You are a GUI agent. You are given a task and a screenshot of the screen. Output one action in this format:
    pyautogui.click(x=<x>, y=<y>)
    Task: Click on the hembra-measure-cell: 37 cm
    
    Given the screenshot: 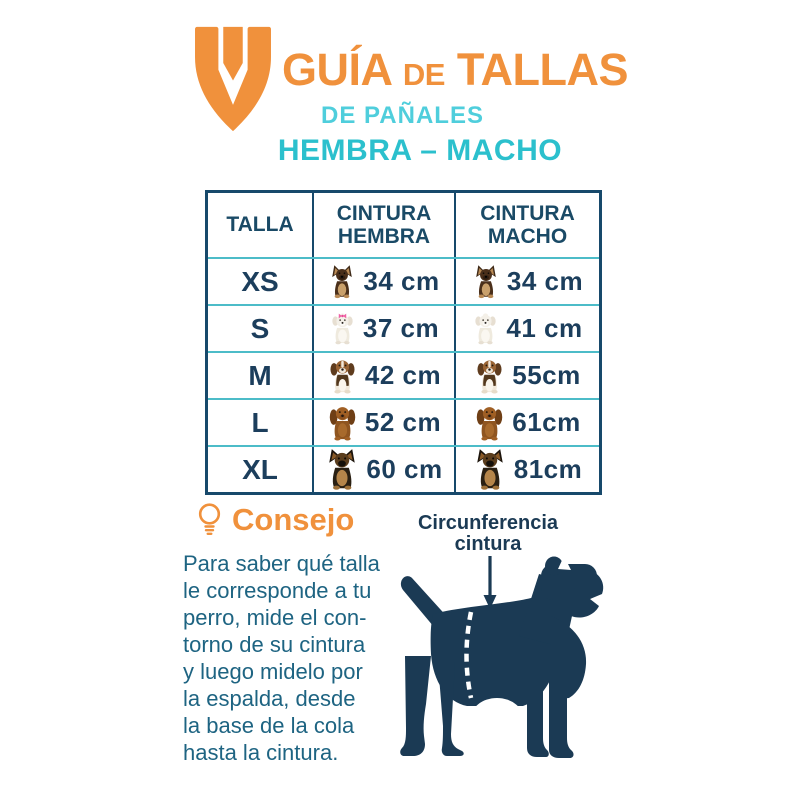 What is the action you would take?
    pyautogui.click(x=383, y=328)
    